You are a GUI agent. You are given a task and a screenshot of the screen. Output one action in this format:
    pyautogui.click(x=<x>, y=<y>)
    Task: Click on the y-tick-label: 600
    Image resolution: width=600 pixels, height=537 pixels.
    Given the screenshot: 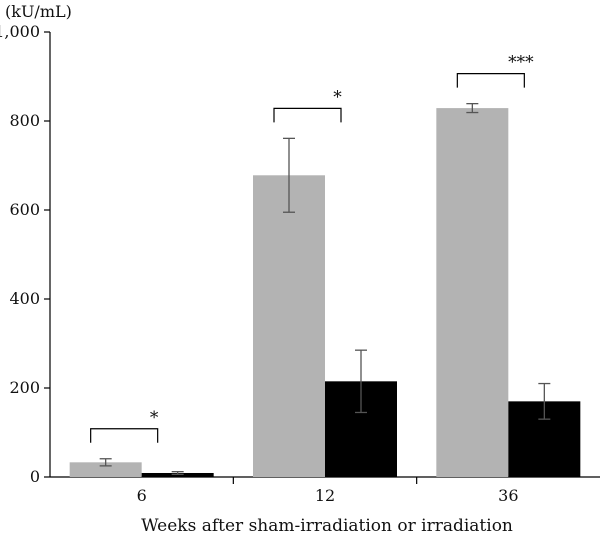 What is the action you would take?
    pyautogui.click(x=24, y=209)
    